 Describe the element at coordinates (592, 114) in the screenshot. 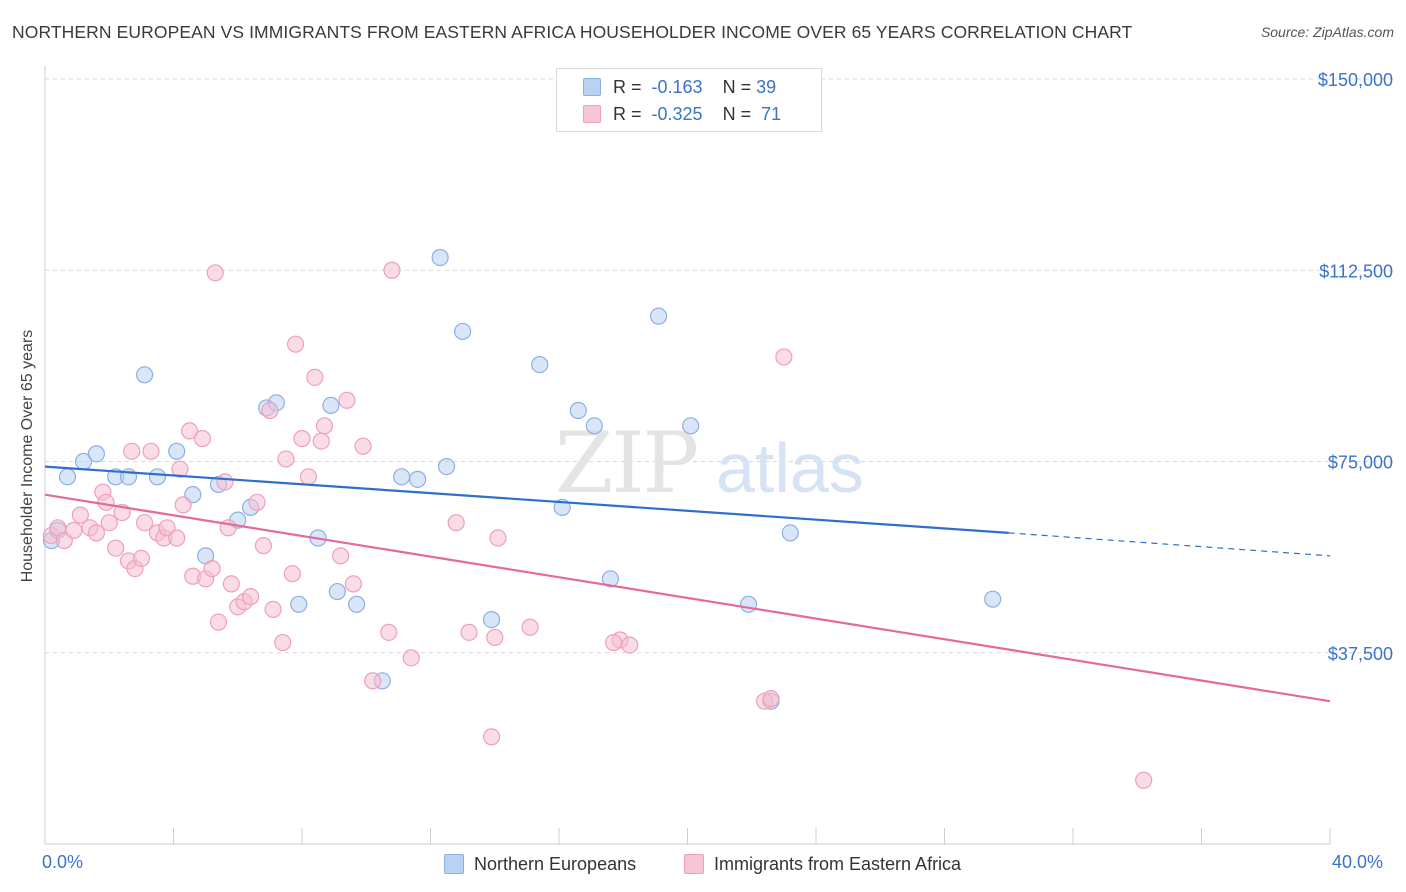

I see `legend-swatch-pink` at that location.